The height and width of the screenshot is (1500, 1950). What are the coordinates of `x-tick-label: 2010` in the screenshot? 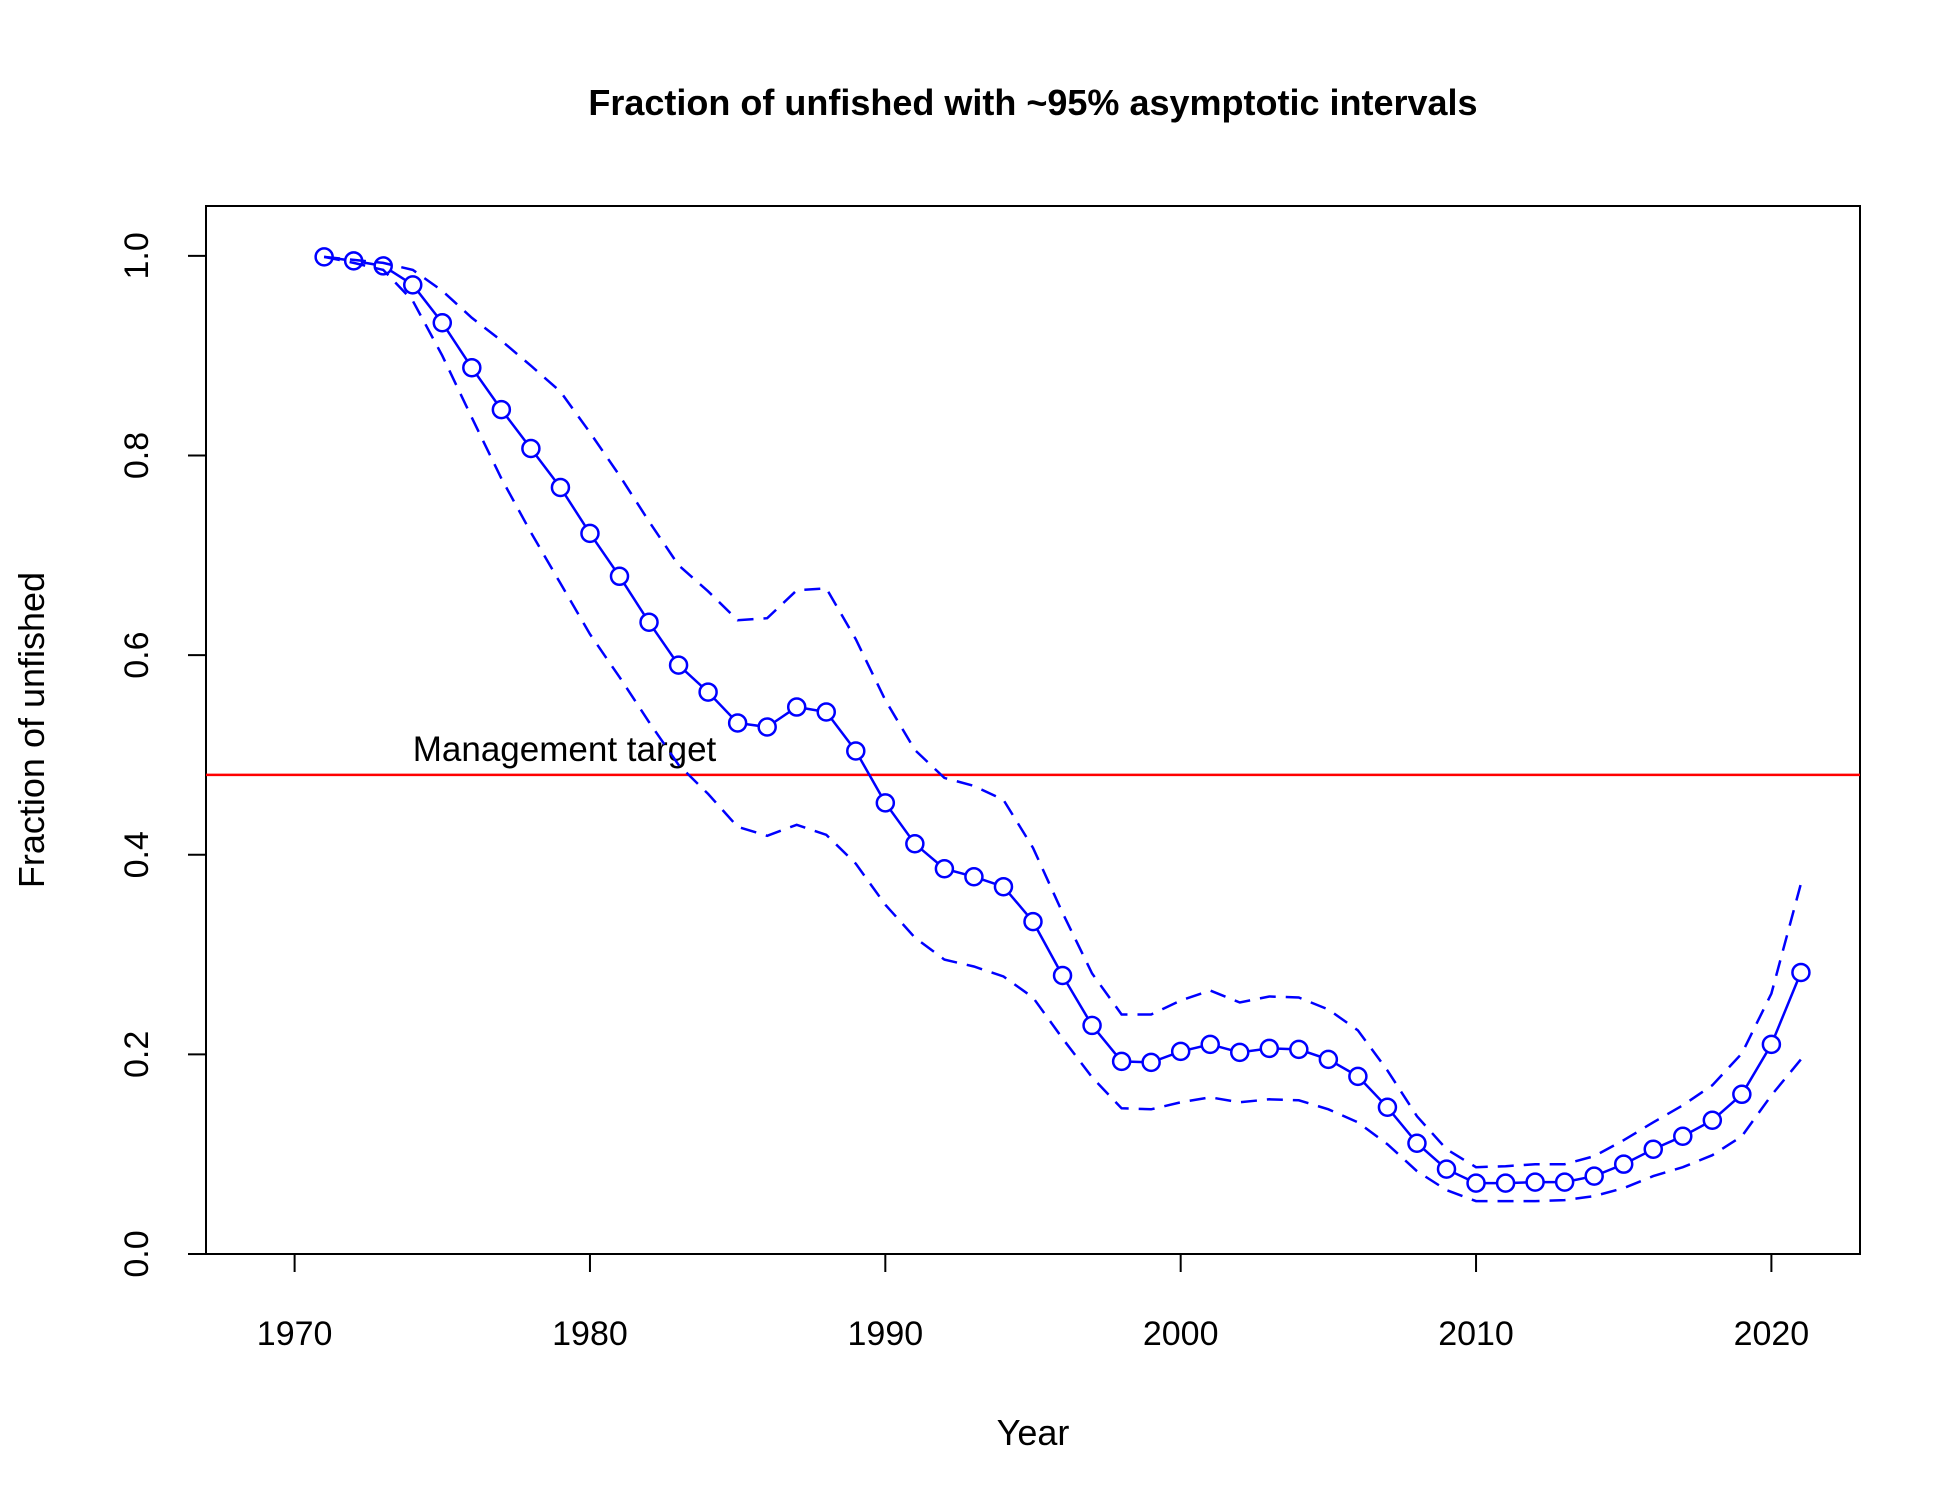 It's located at (1476, 1334).